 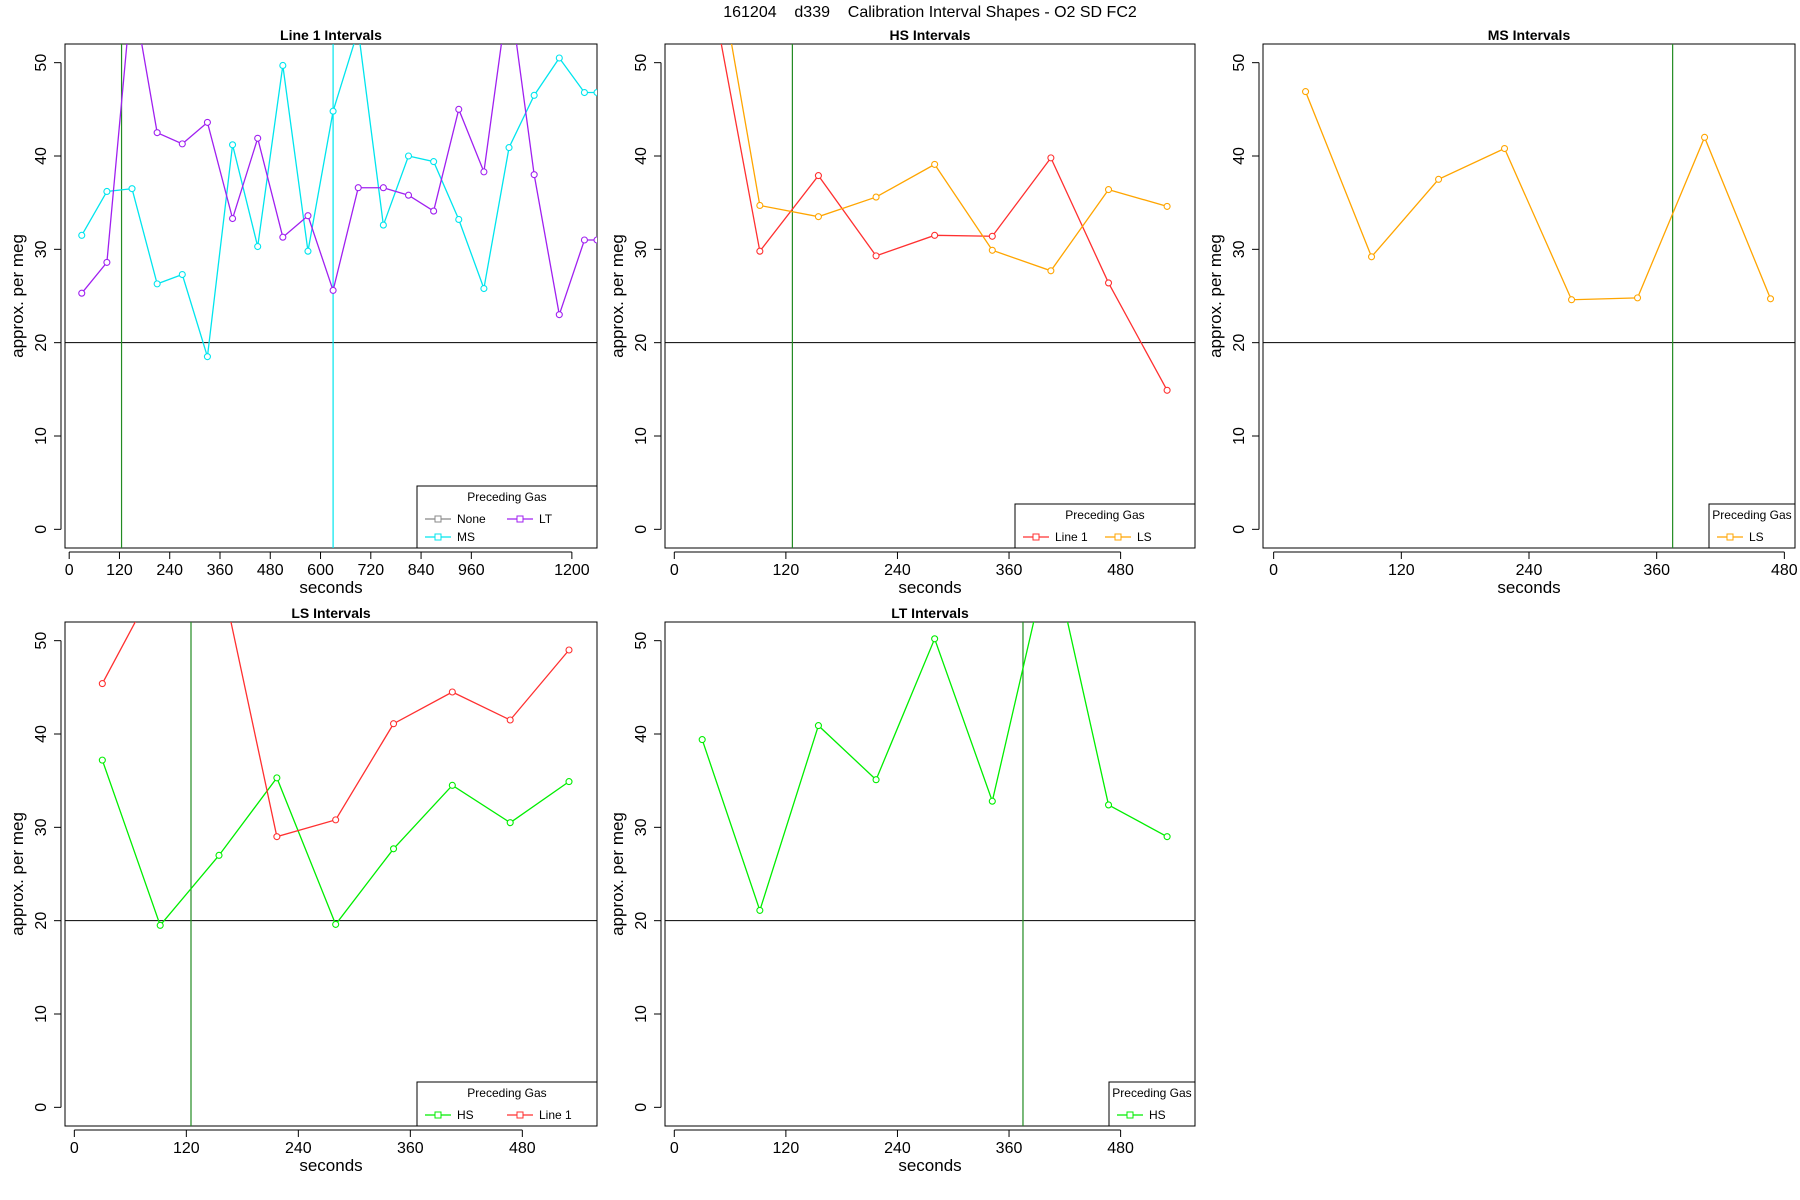 I want to click on legend: Preceding Gas Line 1 LS, so click(x=1105, y=526).